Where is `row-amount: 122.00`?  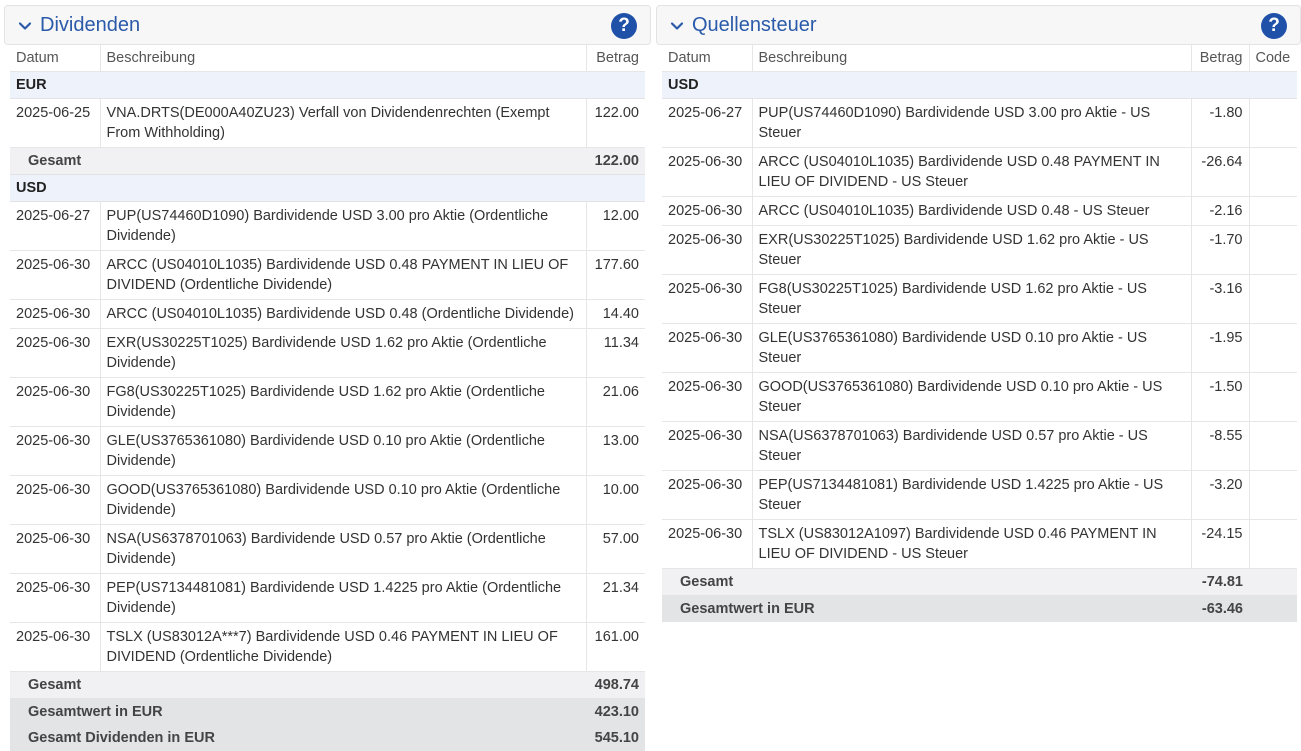 row-amount: 122.00 is located at coordinates (615, 123).